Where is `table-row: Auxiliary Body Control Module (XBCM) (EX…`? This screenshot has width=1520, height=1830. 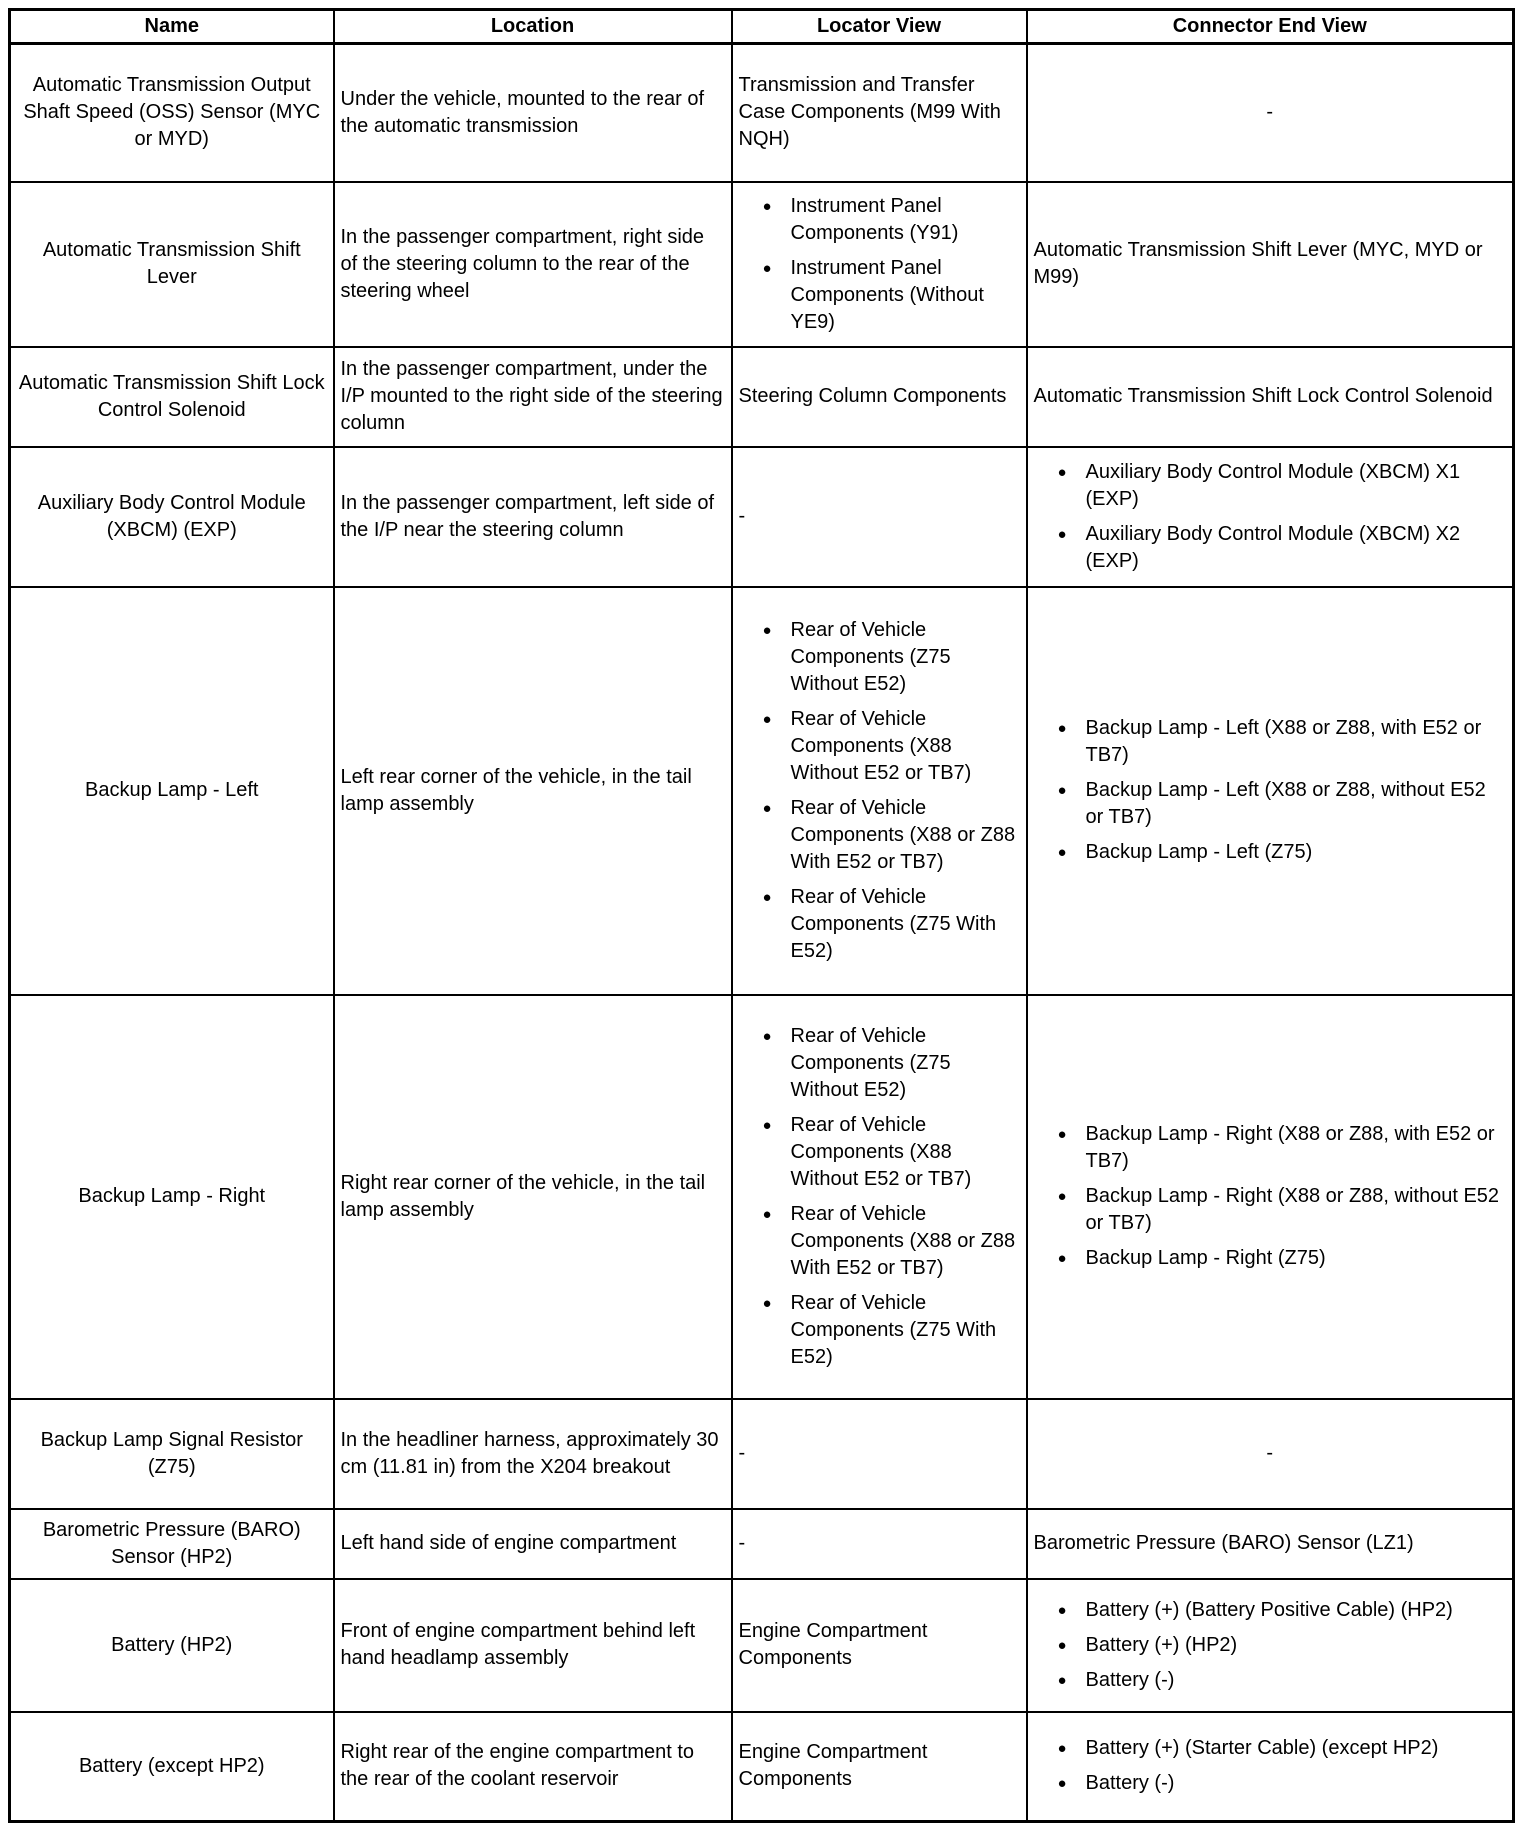 table-row: Auxiliary Body Control Module (XBCM) (EX… is located at coordinates (761, 516).